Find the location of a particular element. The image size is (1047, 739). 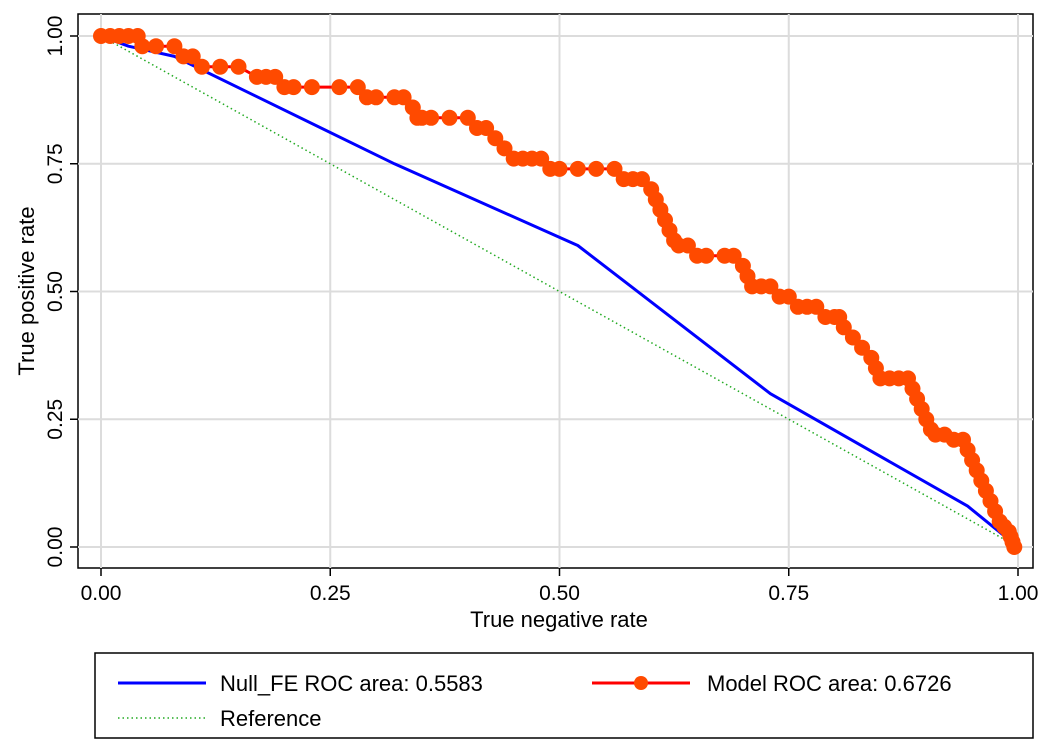

y-tick-label: 0.50 is located at coordinates (55, 291).